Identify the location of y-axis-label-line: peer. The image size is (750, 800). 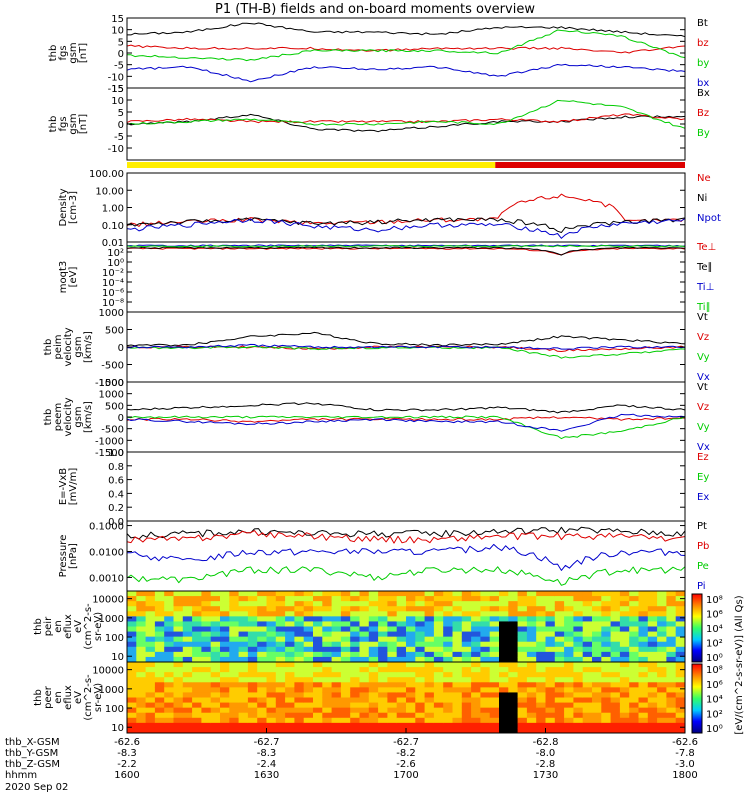
(48, 697).